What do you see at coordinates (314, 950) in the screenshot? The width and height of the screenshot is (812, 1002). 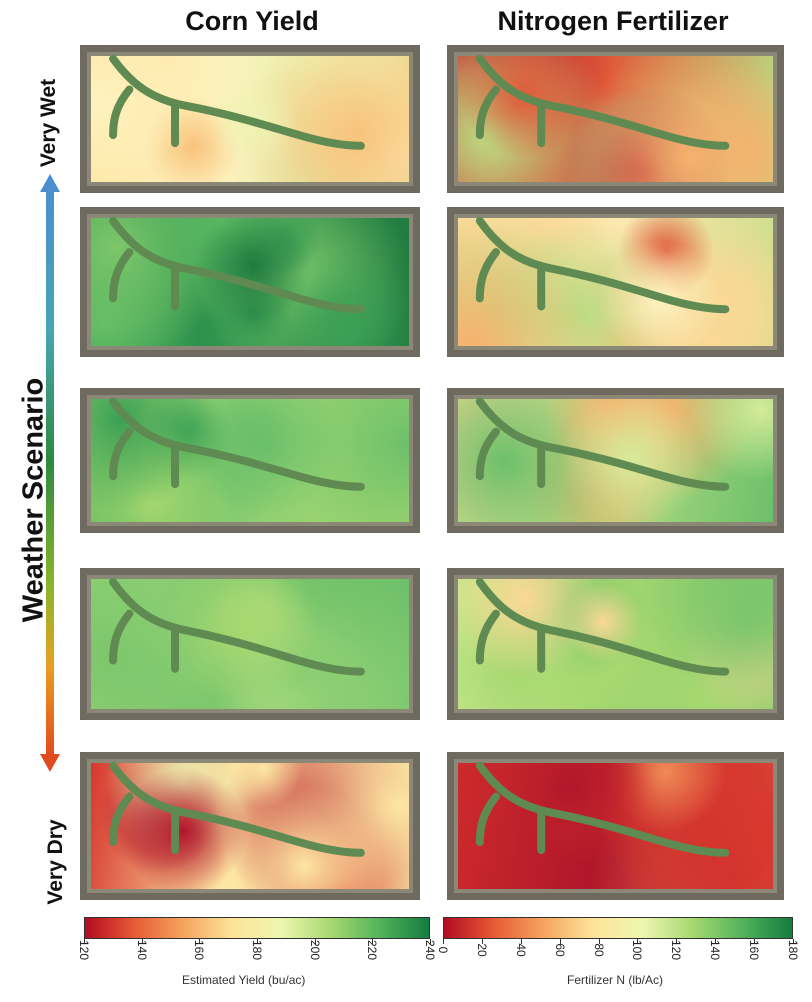 I see `yield-tick-label: 200` at bounding box center [314, 950].